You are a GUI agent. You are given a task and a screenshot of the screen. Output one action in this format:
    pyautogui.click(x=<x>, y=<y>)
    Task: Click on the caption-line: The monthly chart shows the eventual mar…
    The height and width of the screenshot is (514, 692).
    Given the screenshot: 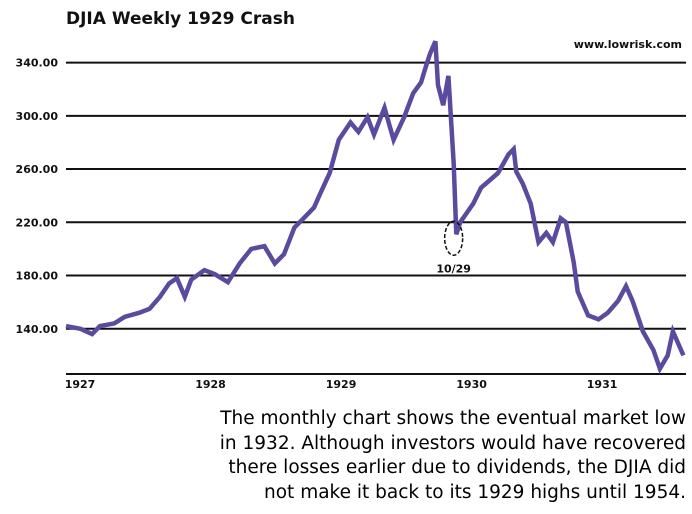 What is the action you would take?
    pyautogui.click(x=453, y=418)
    